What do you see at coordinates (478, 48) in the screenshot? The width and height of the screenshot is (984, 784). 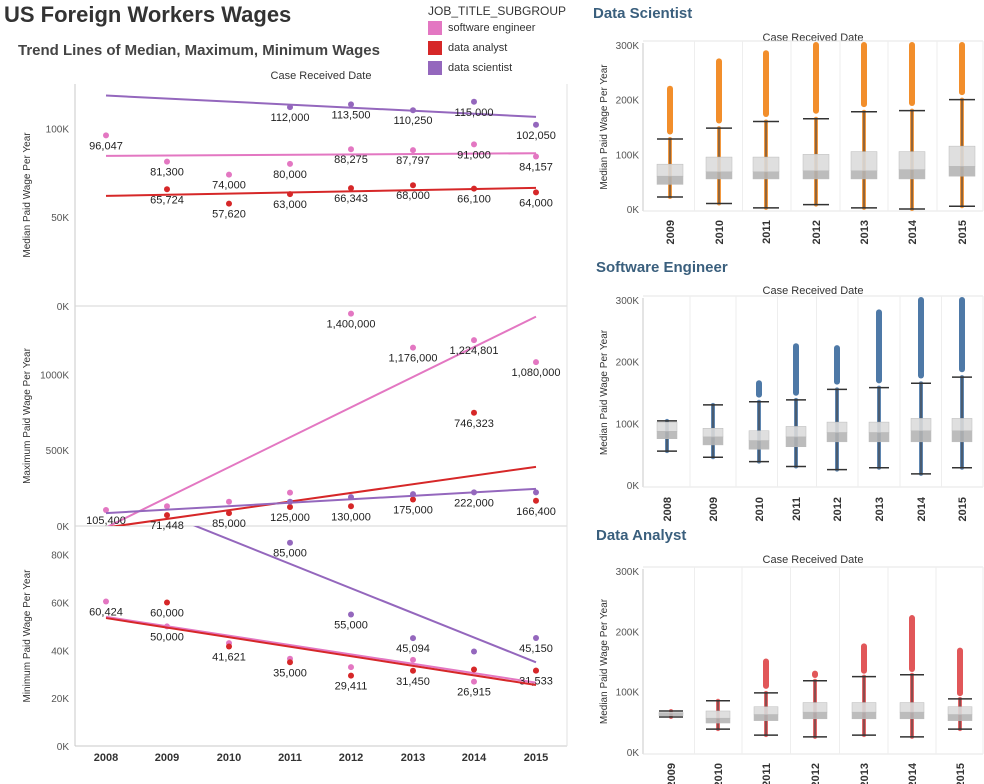 I see `legend-label: data analyst` at bounding box center [478, 48].